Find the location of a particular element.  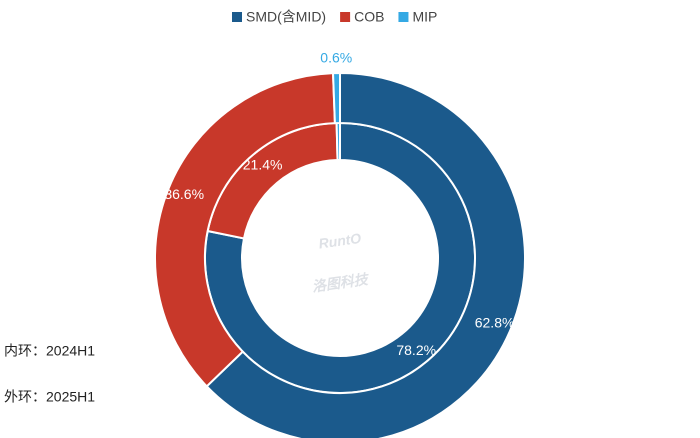

watermark: 洛图科技 is located at coordinates (341, 283).